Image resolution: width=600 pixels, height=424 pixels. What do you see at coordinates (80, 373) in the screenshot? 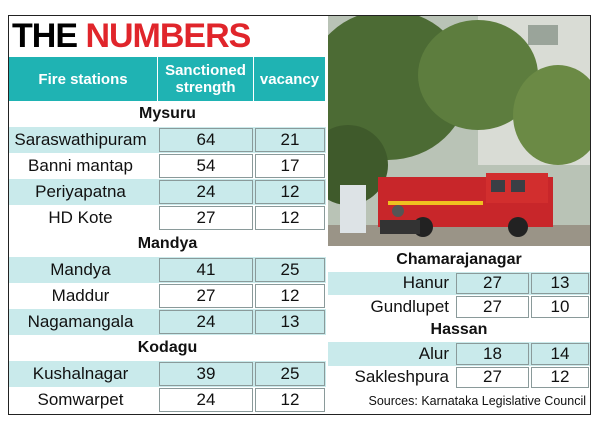
I see `station-name: Kushalnagar` at bounding box center [80, 373].